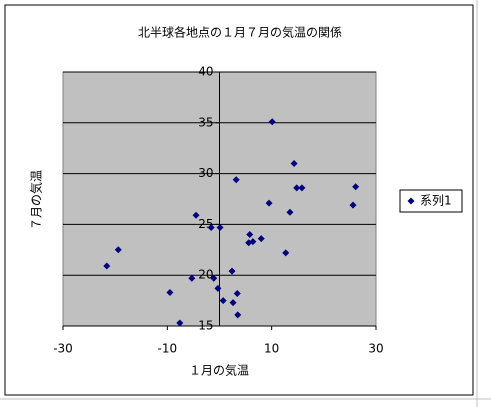  I want to click on legend, so click(431, 201).